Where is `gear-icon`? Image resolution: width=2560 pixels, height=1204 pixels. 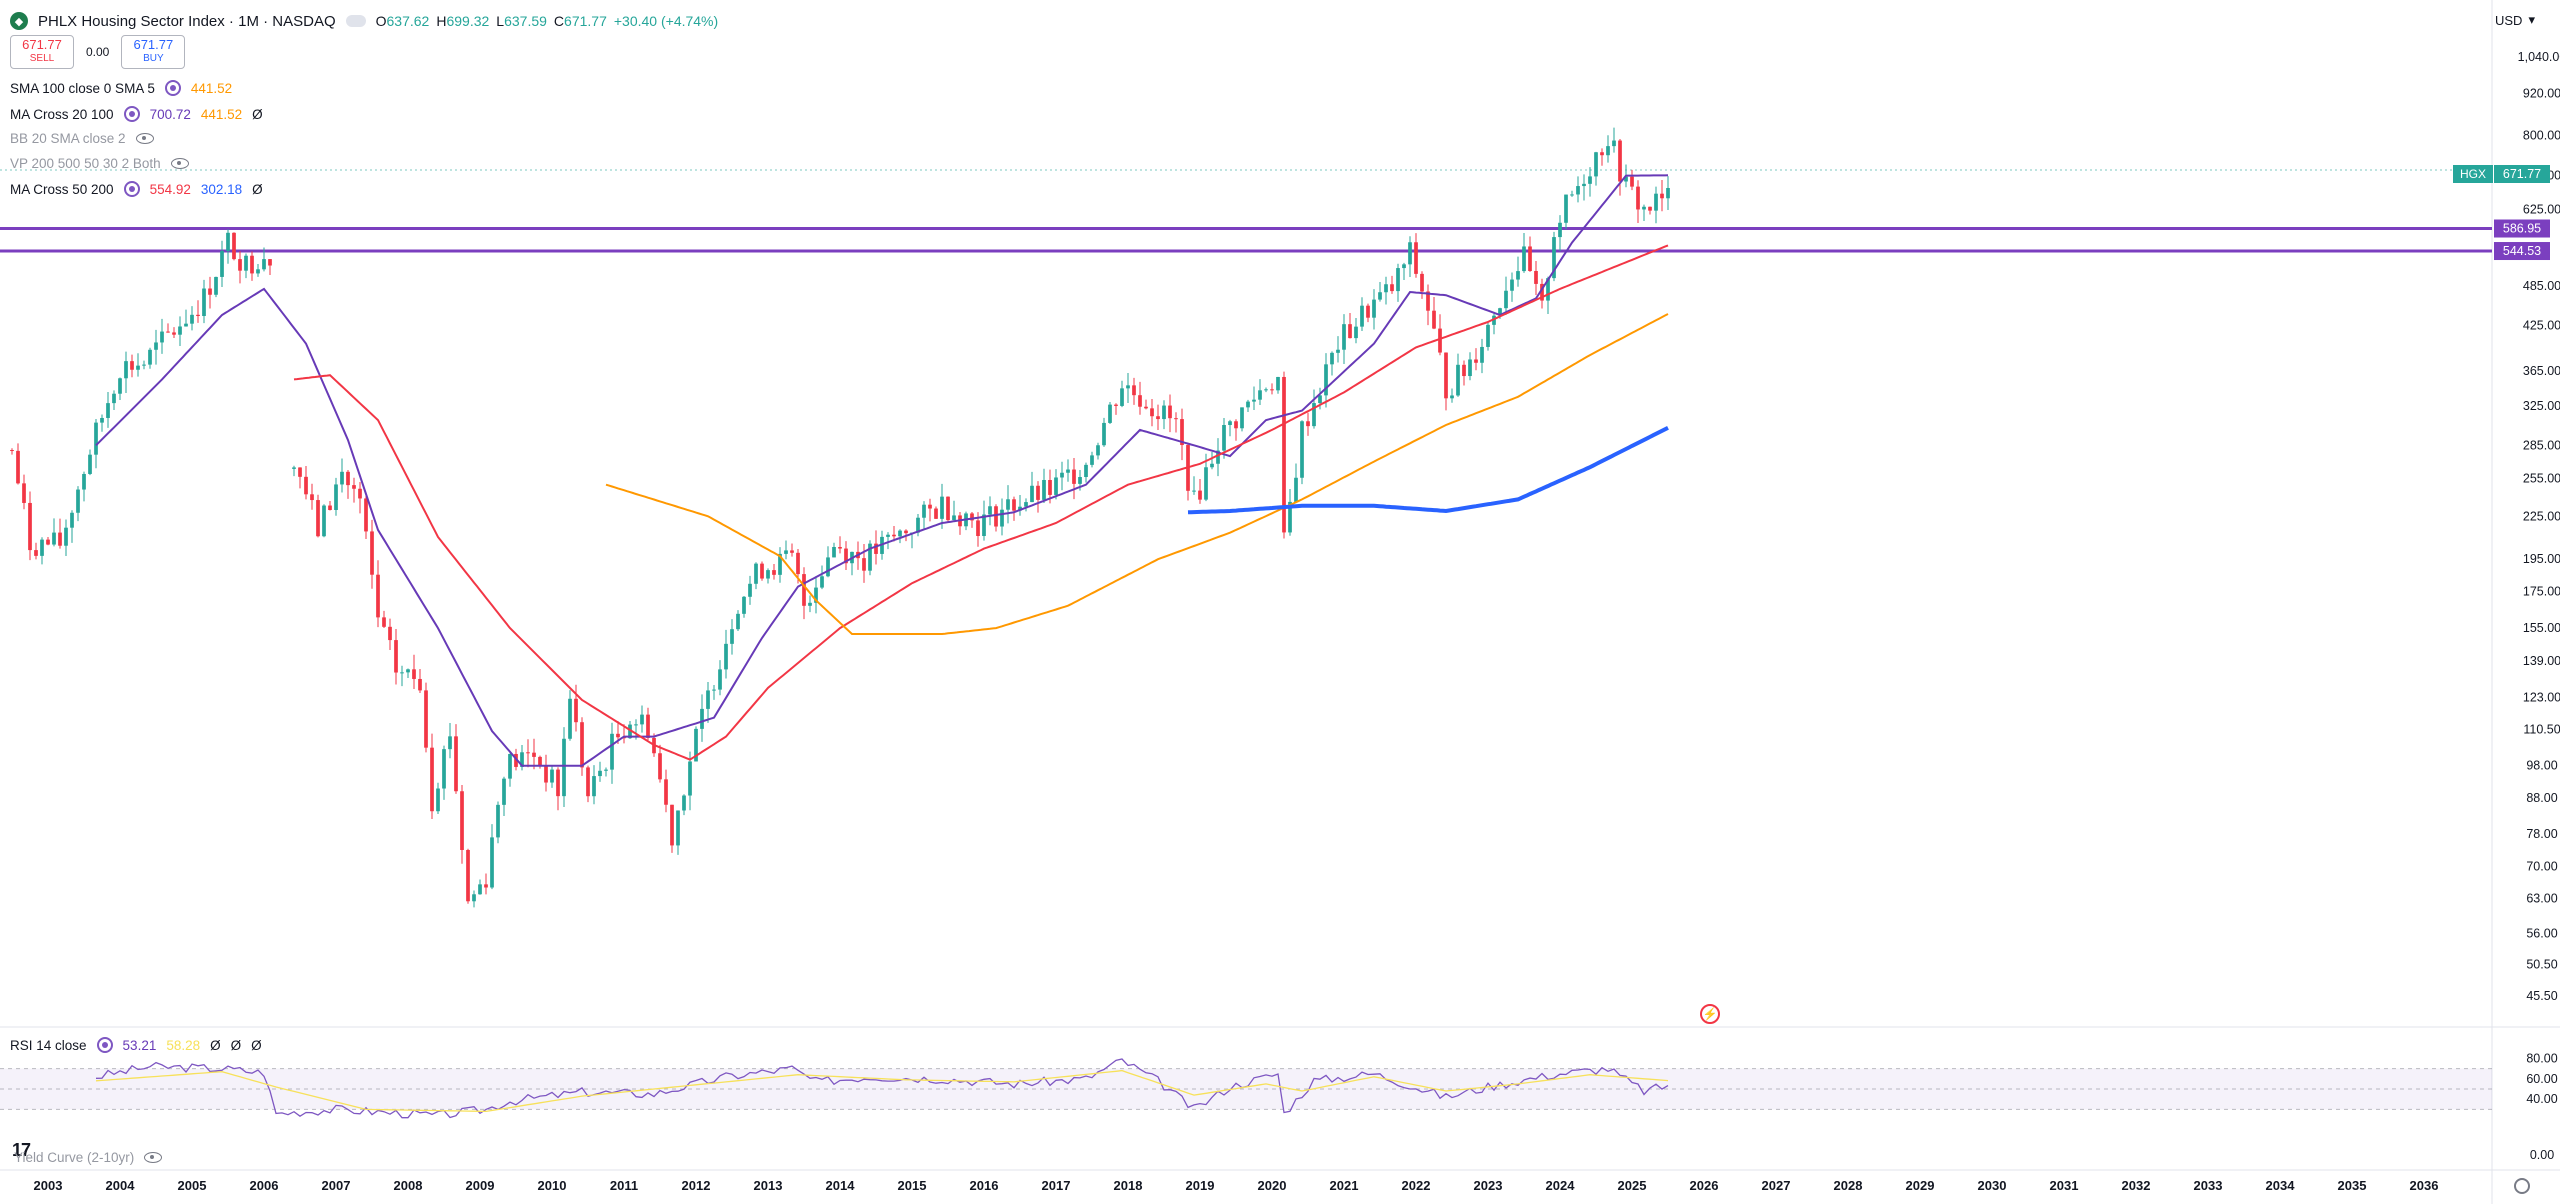 gear-icon is located at coordinates (2522, 1186).